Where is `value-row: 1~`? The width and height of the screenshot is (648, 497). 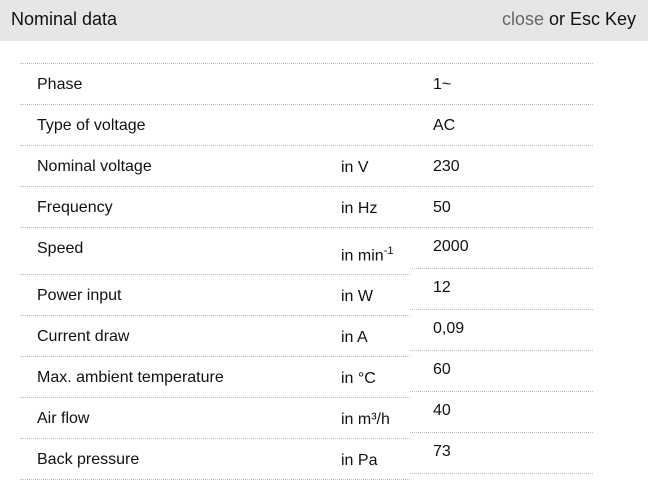
value-row: 1~ is located at coordinates (501, 84).